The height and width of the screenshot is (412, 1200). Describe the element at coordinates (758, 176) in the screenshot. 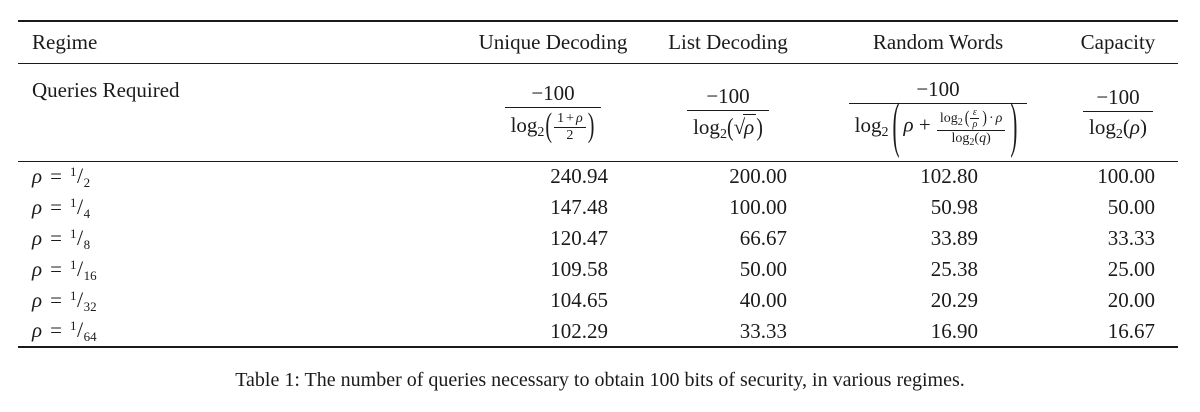

I see `value-cell: 200.00` at that location.